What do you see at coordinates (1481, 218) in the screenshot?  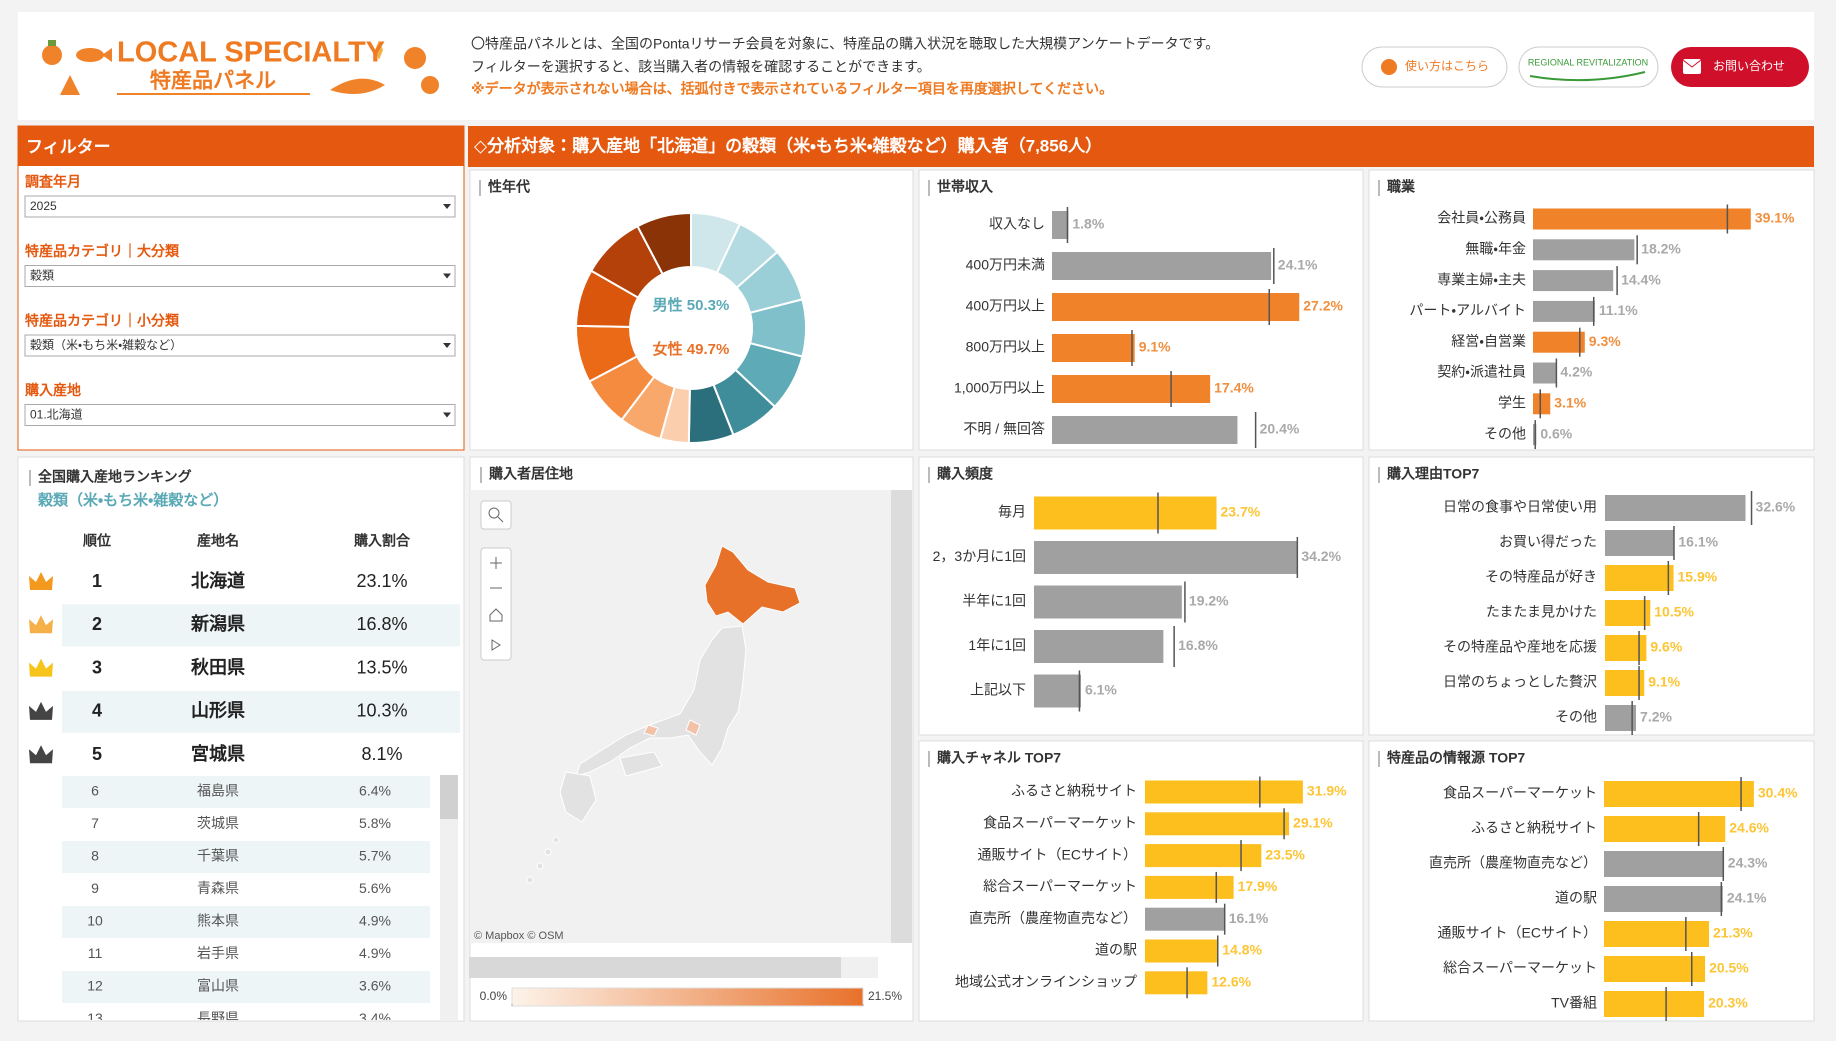 I see `category-label: 会社員・公務員` at bounding box center [1481, 218].